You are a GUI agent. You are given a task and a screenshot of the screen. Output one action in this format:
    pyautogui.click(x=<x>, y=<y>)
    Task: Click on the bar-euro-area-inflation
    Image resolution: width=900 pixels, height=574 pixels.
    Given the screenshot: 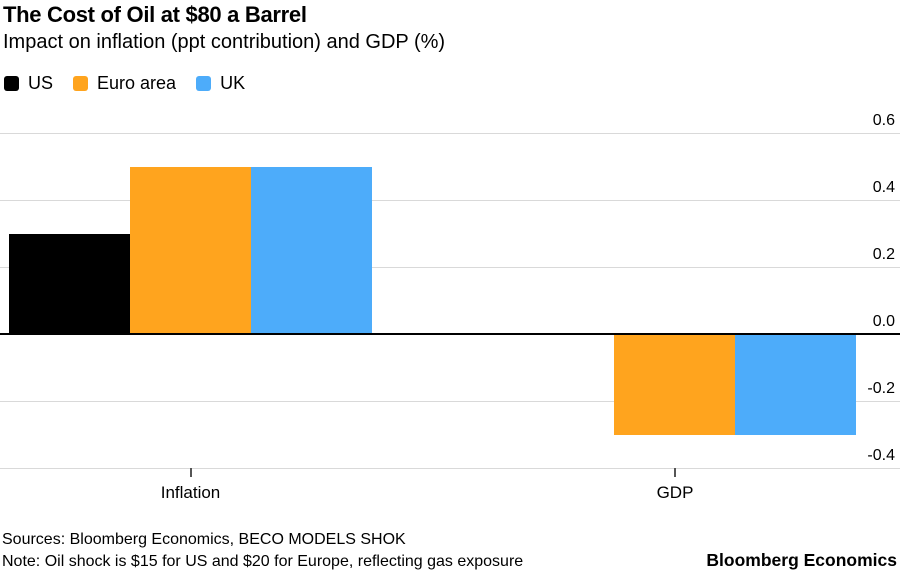 What is the action you would take?
    pyautogui.click(x=190, y=250)
    